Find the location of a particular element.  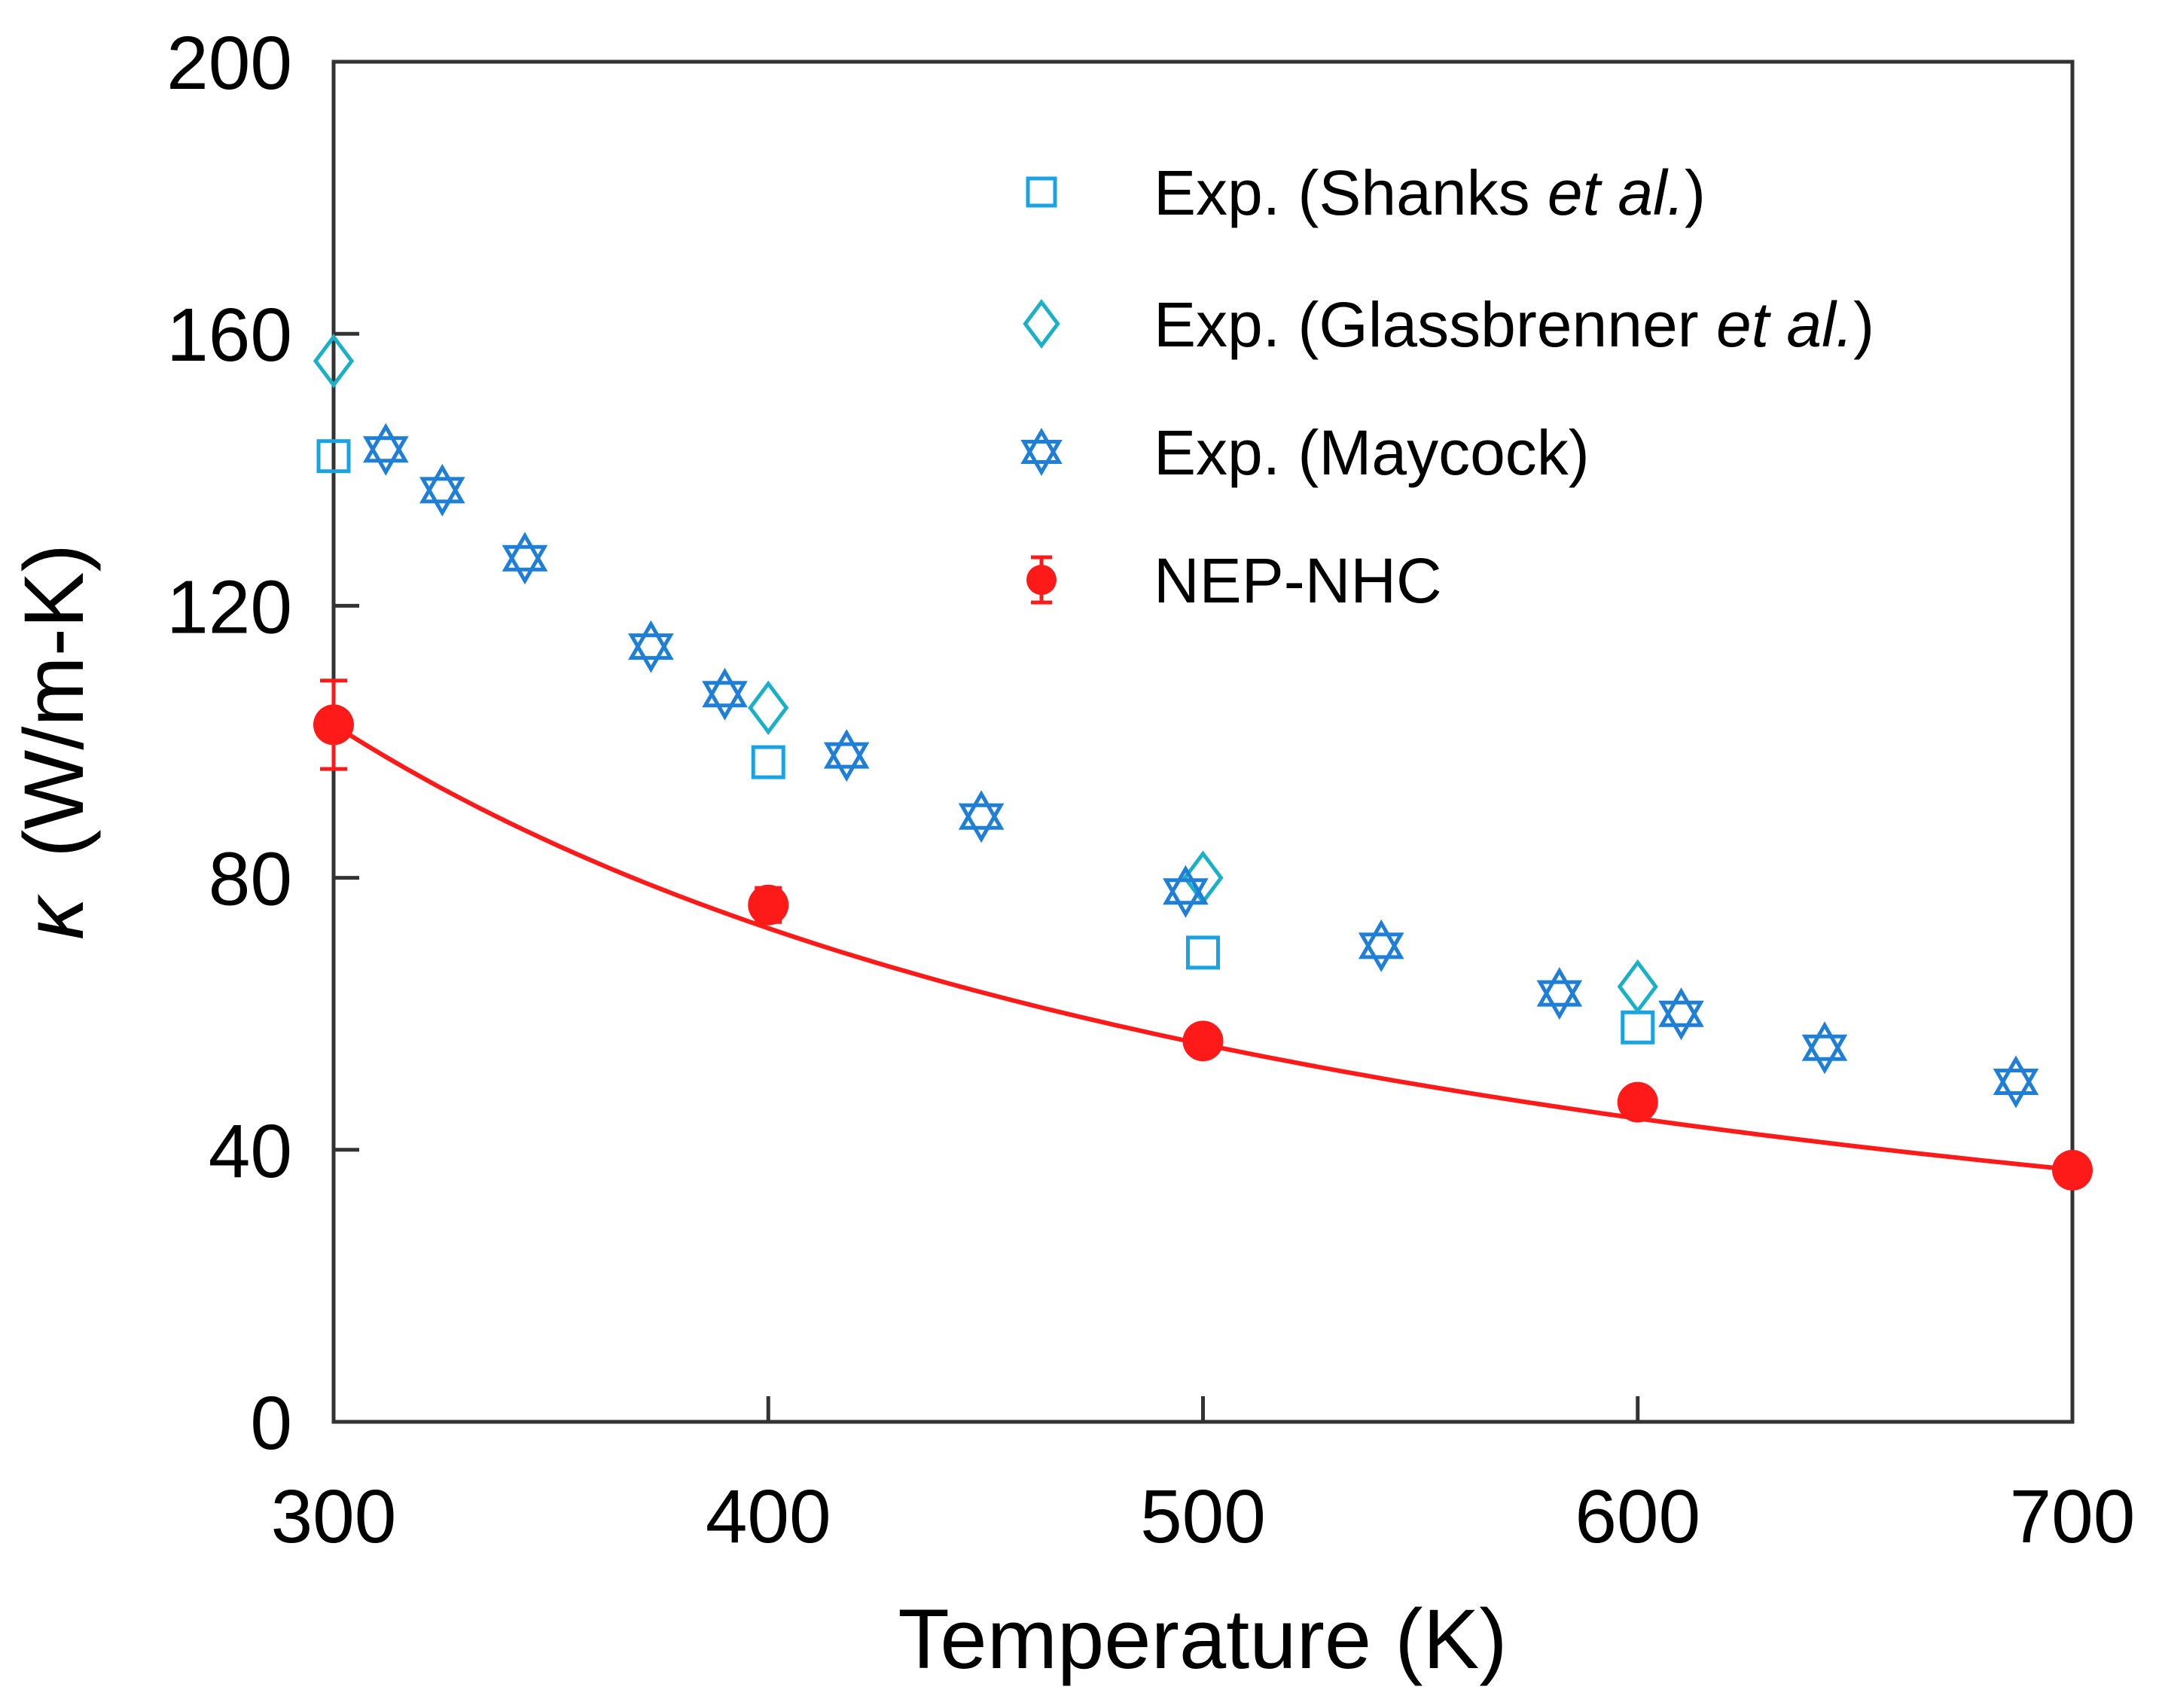

legend-label-text: NEP-NHC is located at coordinates (1298, 580).